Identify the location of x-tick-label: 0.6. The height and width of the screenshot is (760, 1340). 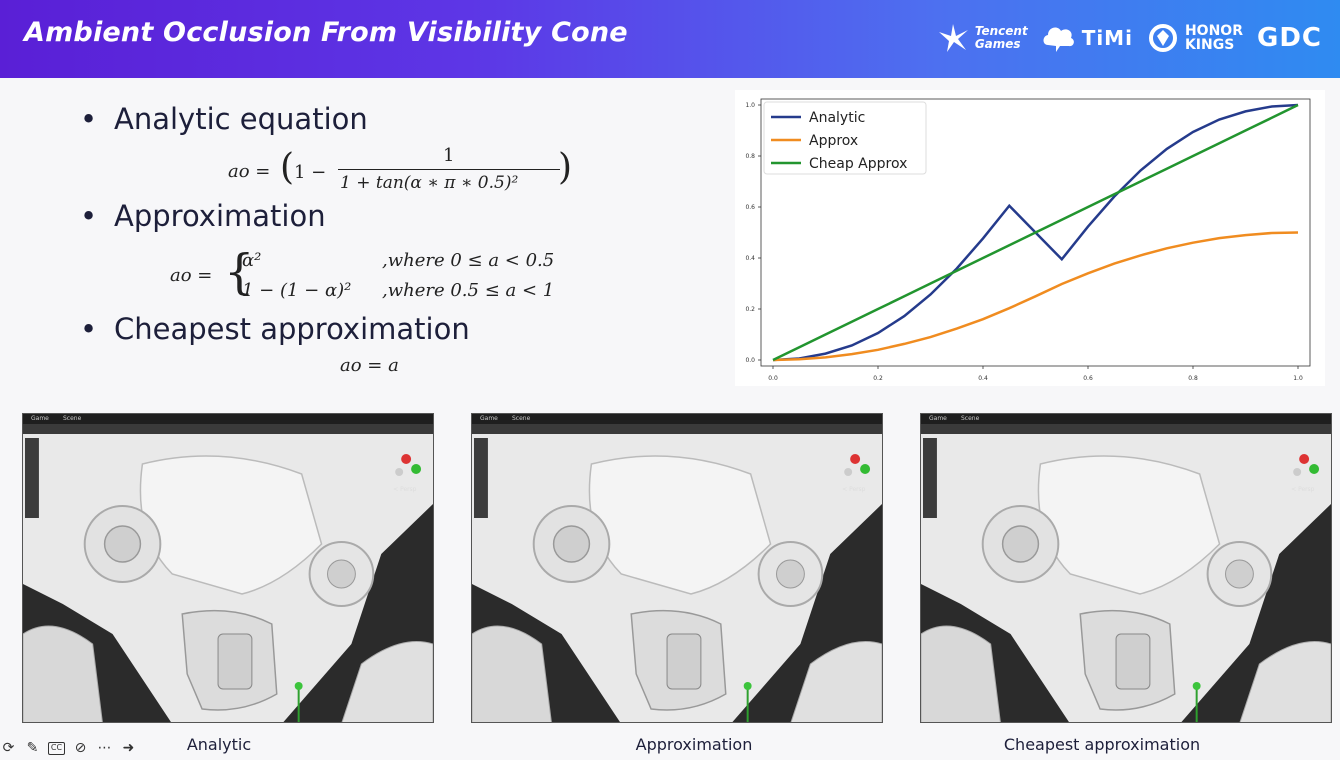
(1088, 378).